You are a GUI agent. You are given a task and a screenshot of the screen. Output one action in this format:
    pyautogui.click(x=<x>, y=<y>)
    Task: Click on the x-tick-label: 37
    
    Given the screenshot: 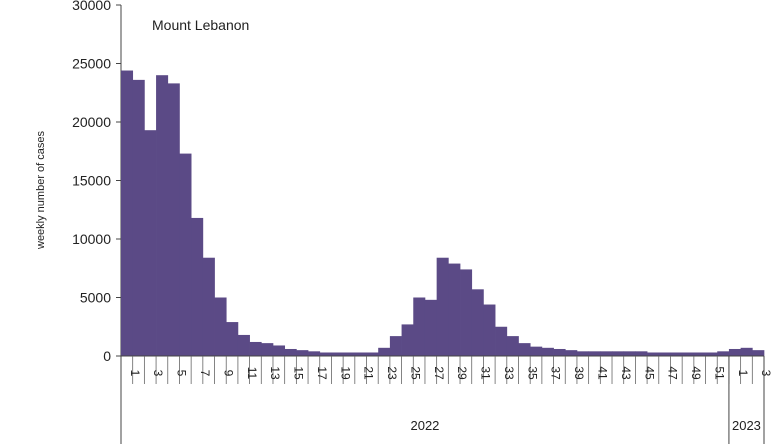 What is the action you would take?
    pyautogui.click(x=556, y=373)
    